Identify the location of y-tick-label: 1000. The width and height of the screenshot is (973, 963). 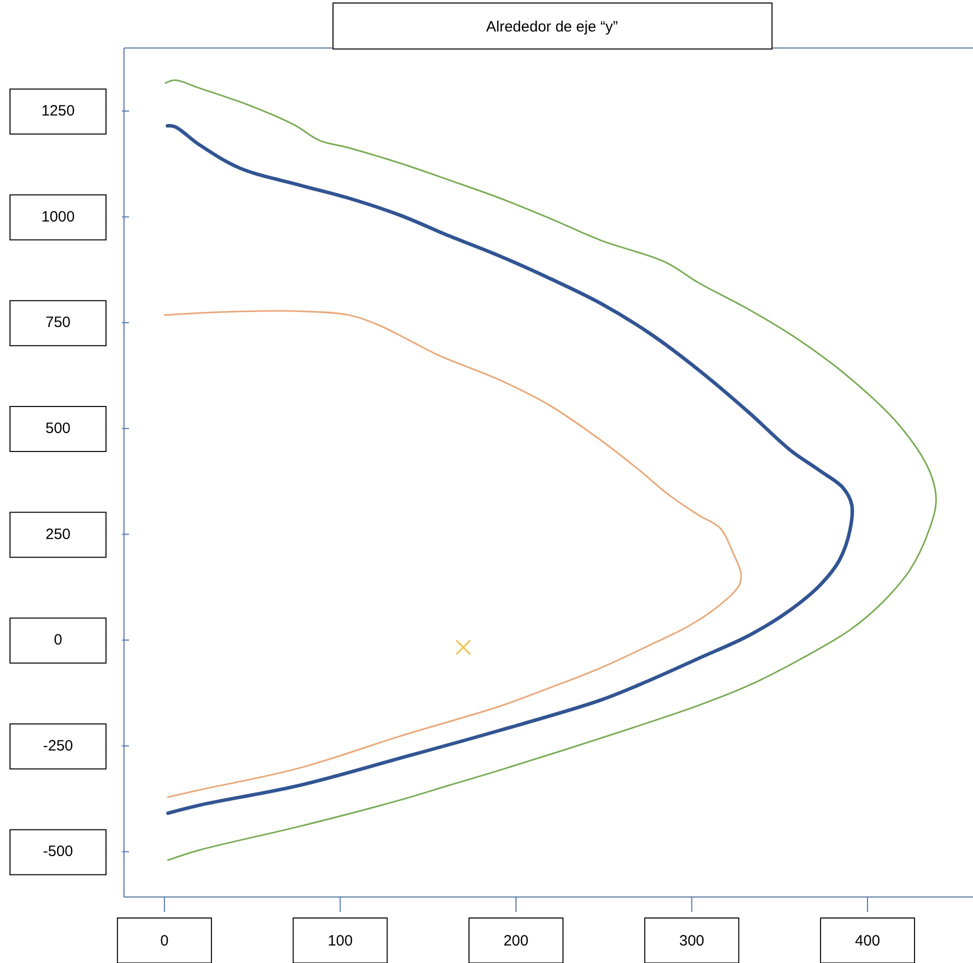
(58, 217).